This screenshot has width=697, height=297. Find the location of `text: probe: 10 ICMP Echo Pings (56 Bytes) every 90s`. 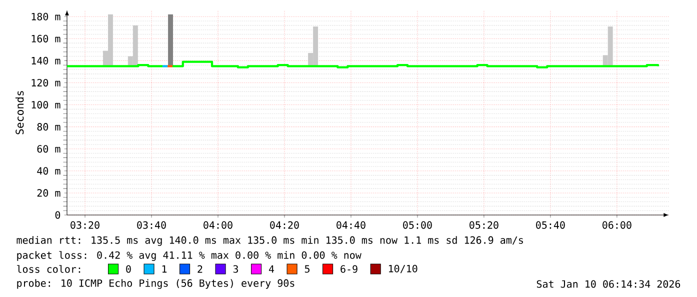

text: probe: 10 ICMP Echo Pings (56 Bytes) every 90s is located at coordinates (155, 284).